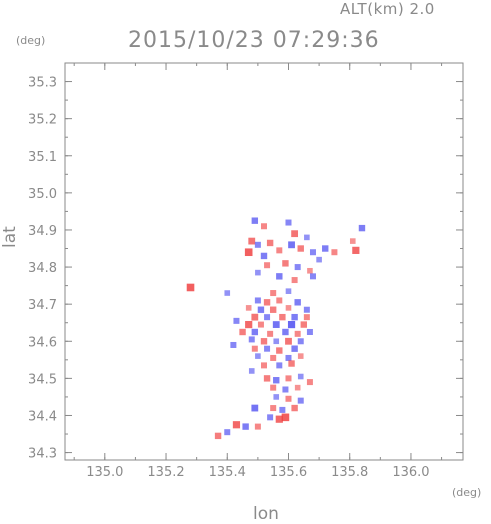 The image size is (491, 524). What do you see at coordinates (42, 194) in the screenshot?
I see `y-tick-label: 35.0` at bounding box center [42, 194].